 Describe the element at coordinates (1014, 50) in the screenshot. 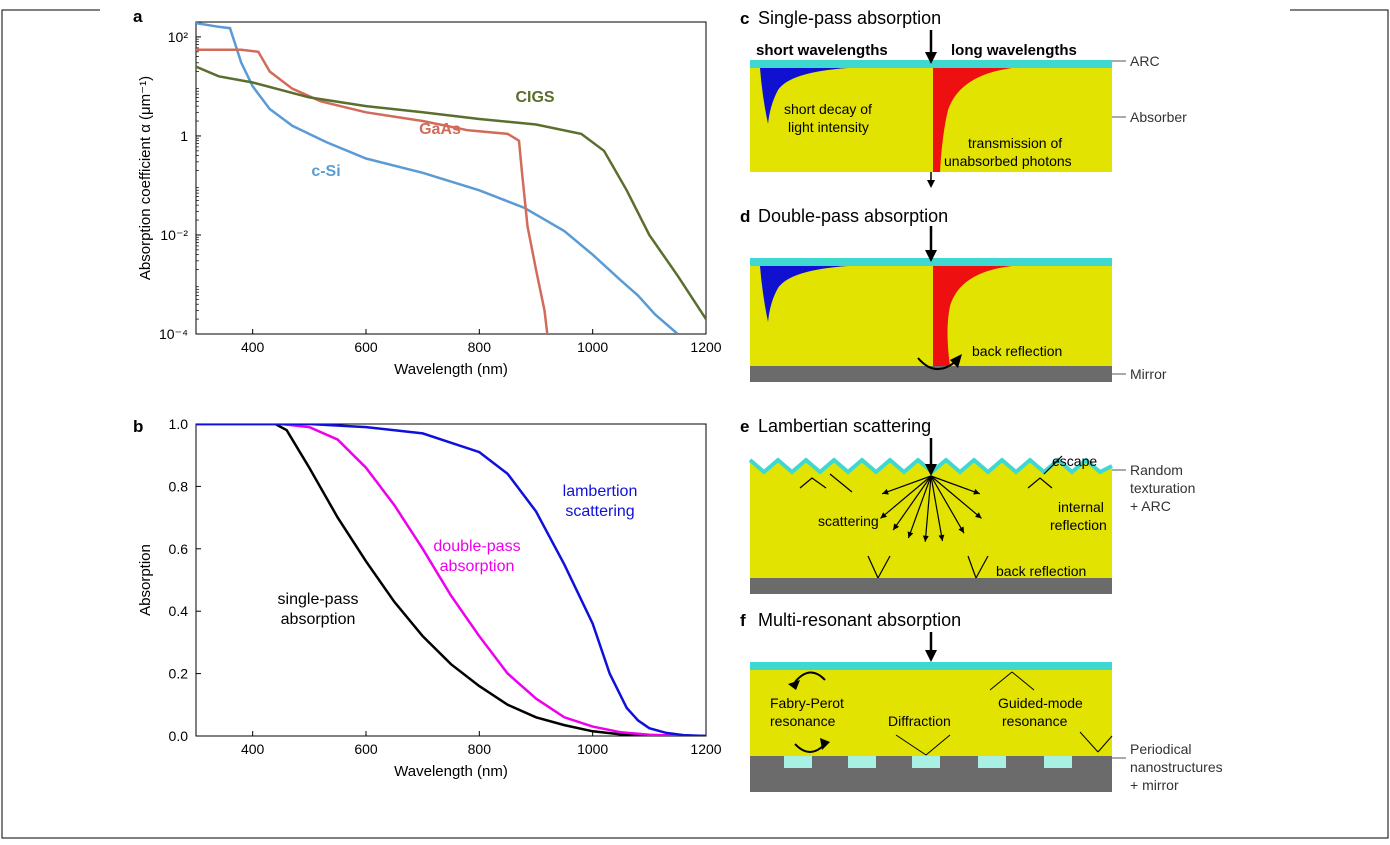

I see `long-wavelengths-label: long wavelengths` at that location.